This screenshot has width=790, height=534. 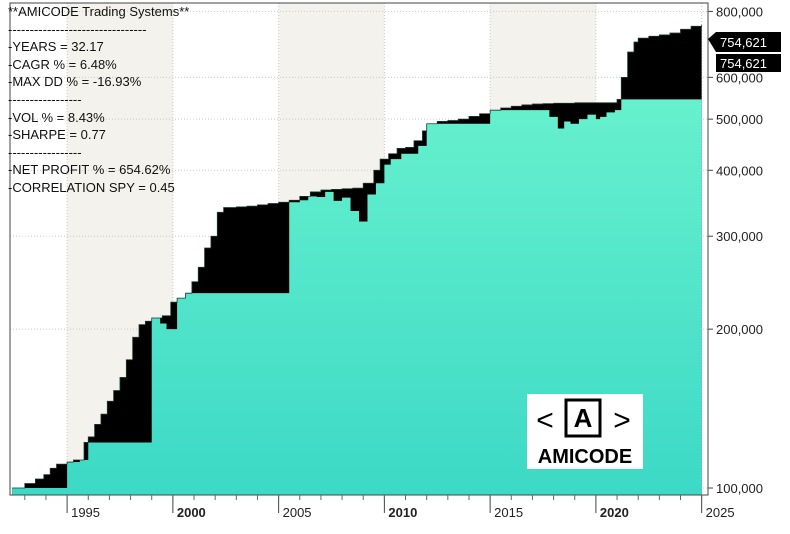 I want to click on x-tick-label: 2000, so click(x=191, y=512).